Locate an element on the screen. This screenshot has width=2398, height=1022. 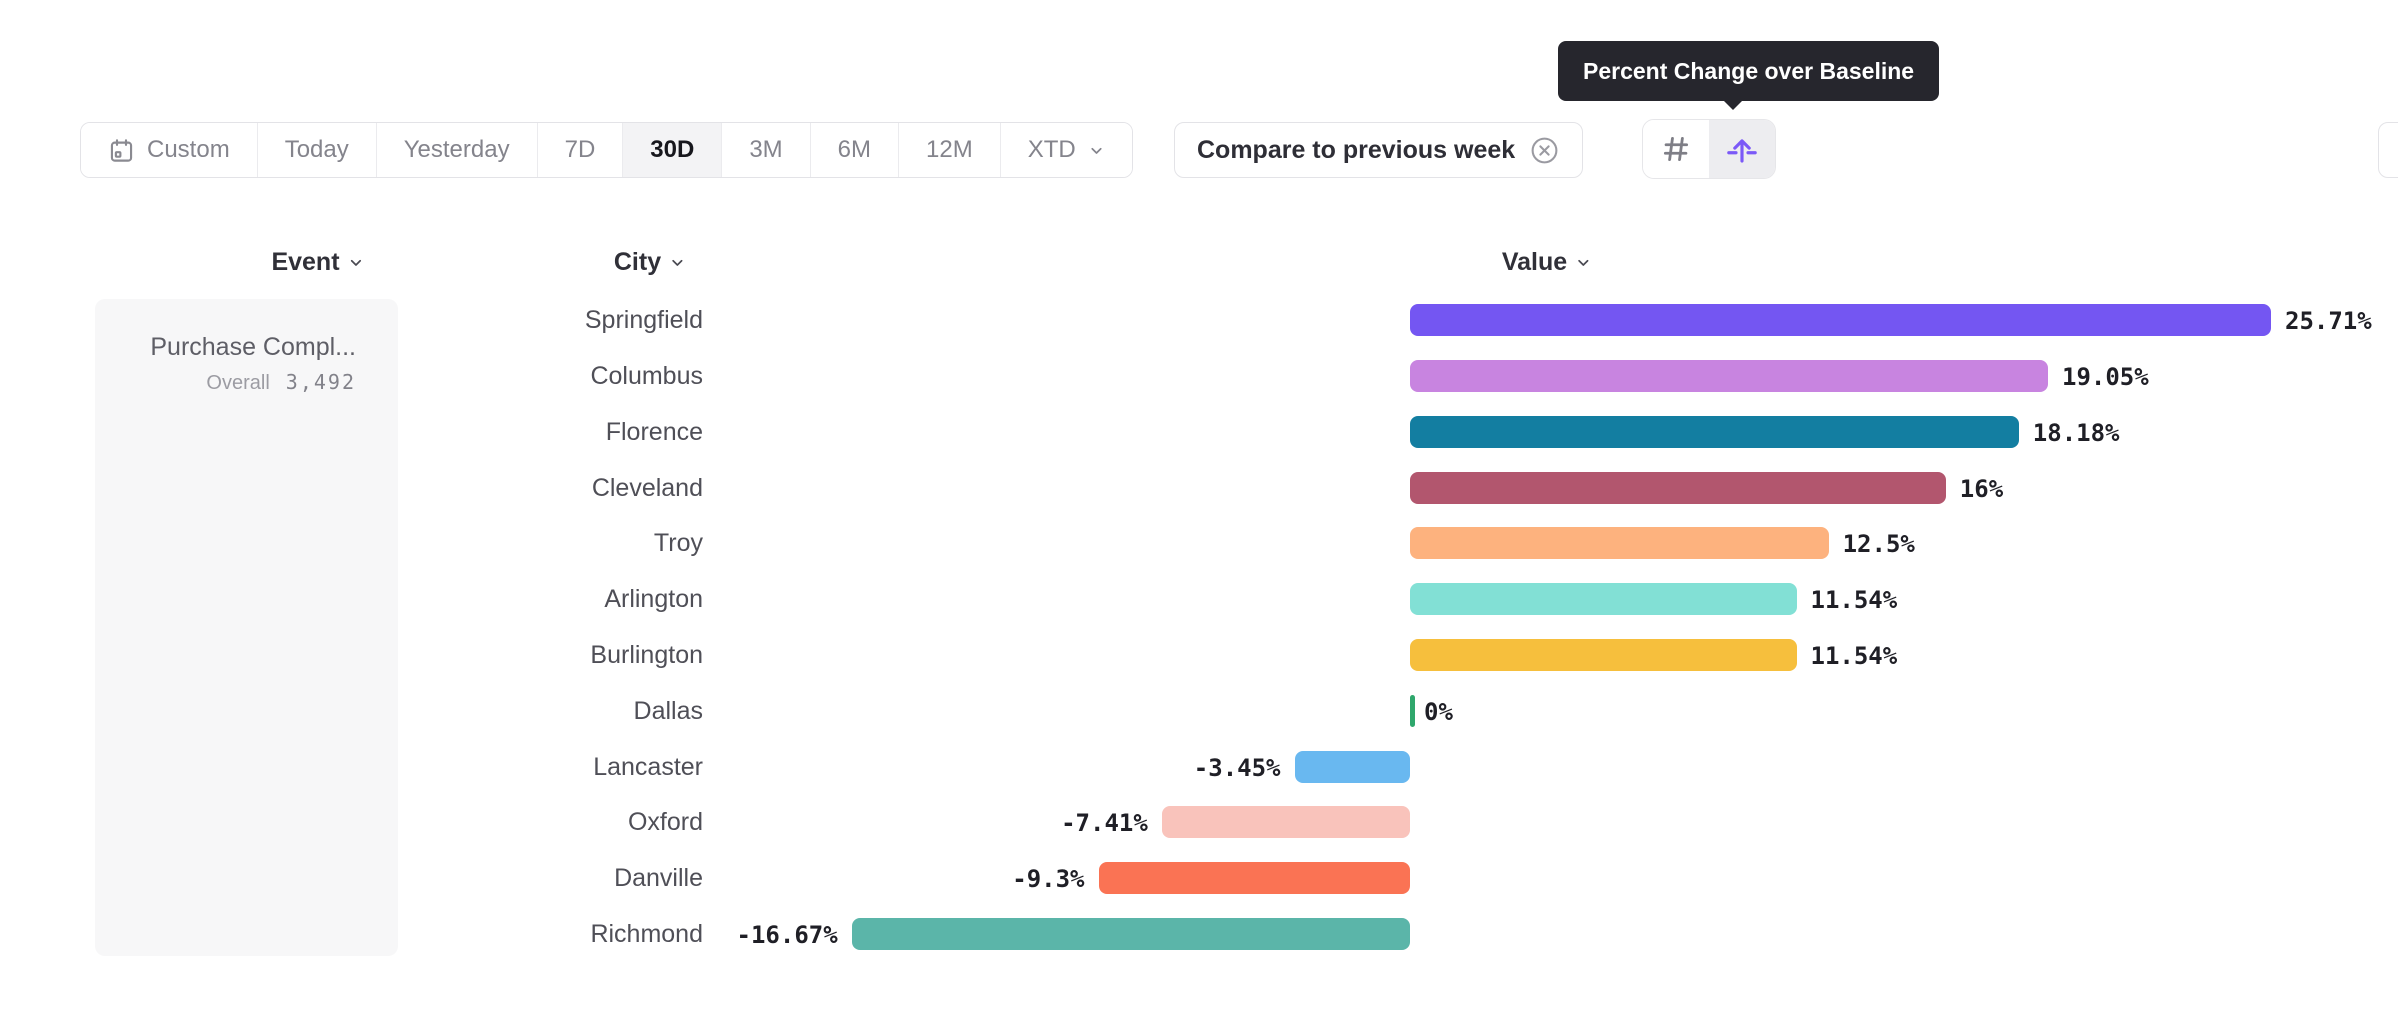
date-range-3m: 3M is located at coordinates (766, 150).